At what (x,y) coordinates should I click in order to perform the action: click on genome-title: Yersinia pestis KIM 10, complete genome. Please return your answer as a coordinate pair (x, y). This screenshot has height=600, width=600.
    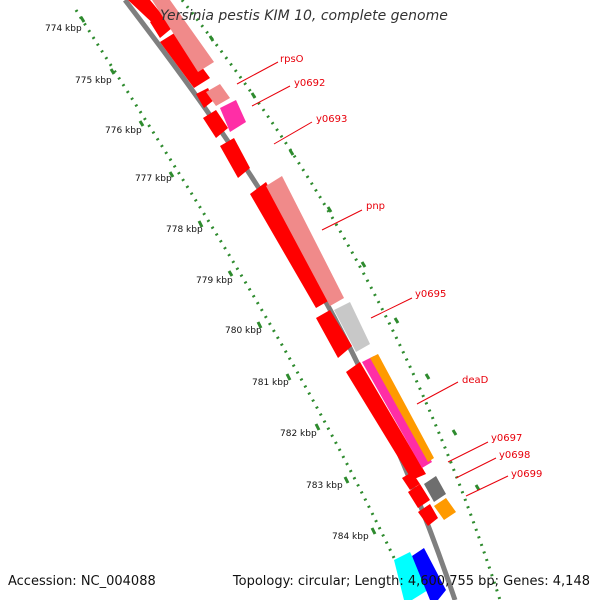
    Looking at the image, I should click on (304, 16).